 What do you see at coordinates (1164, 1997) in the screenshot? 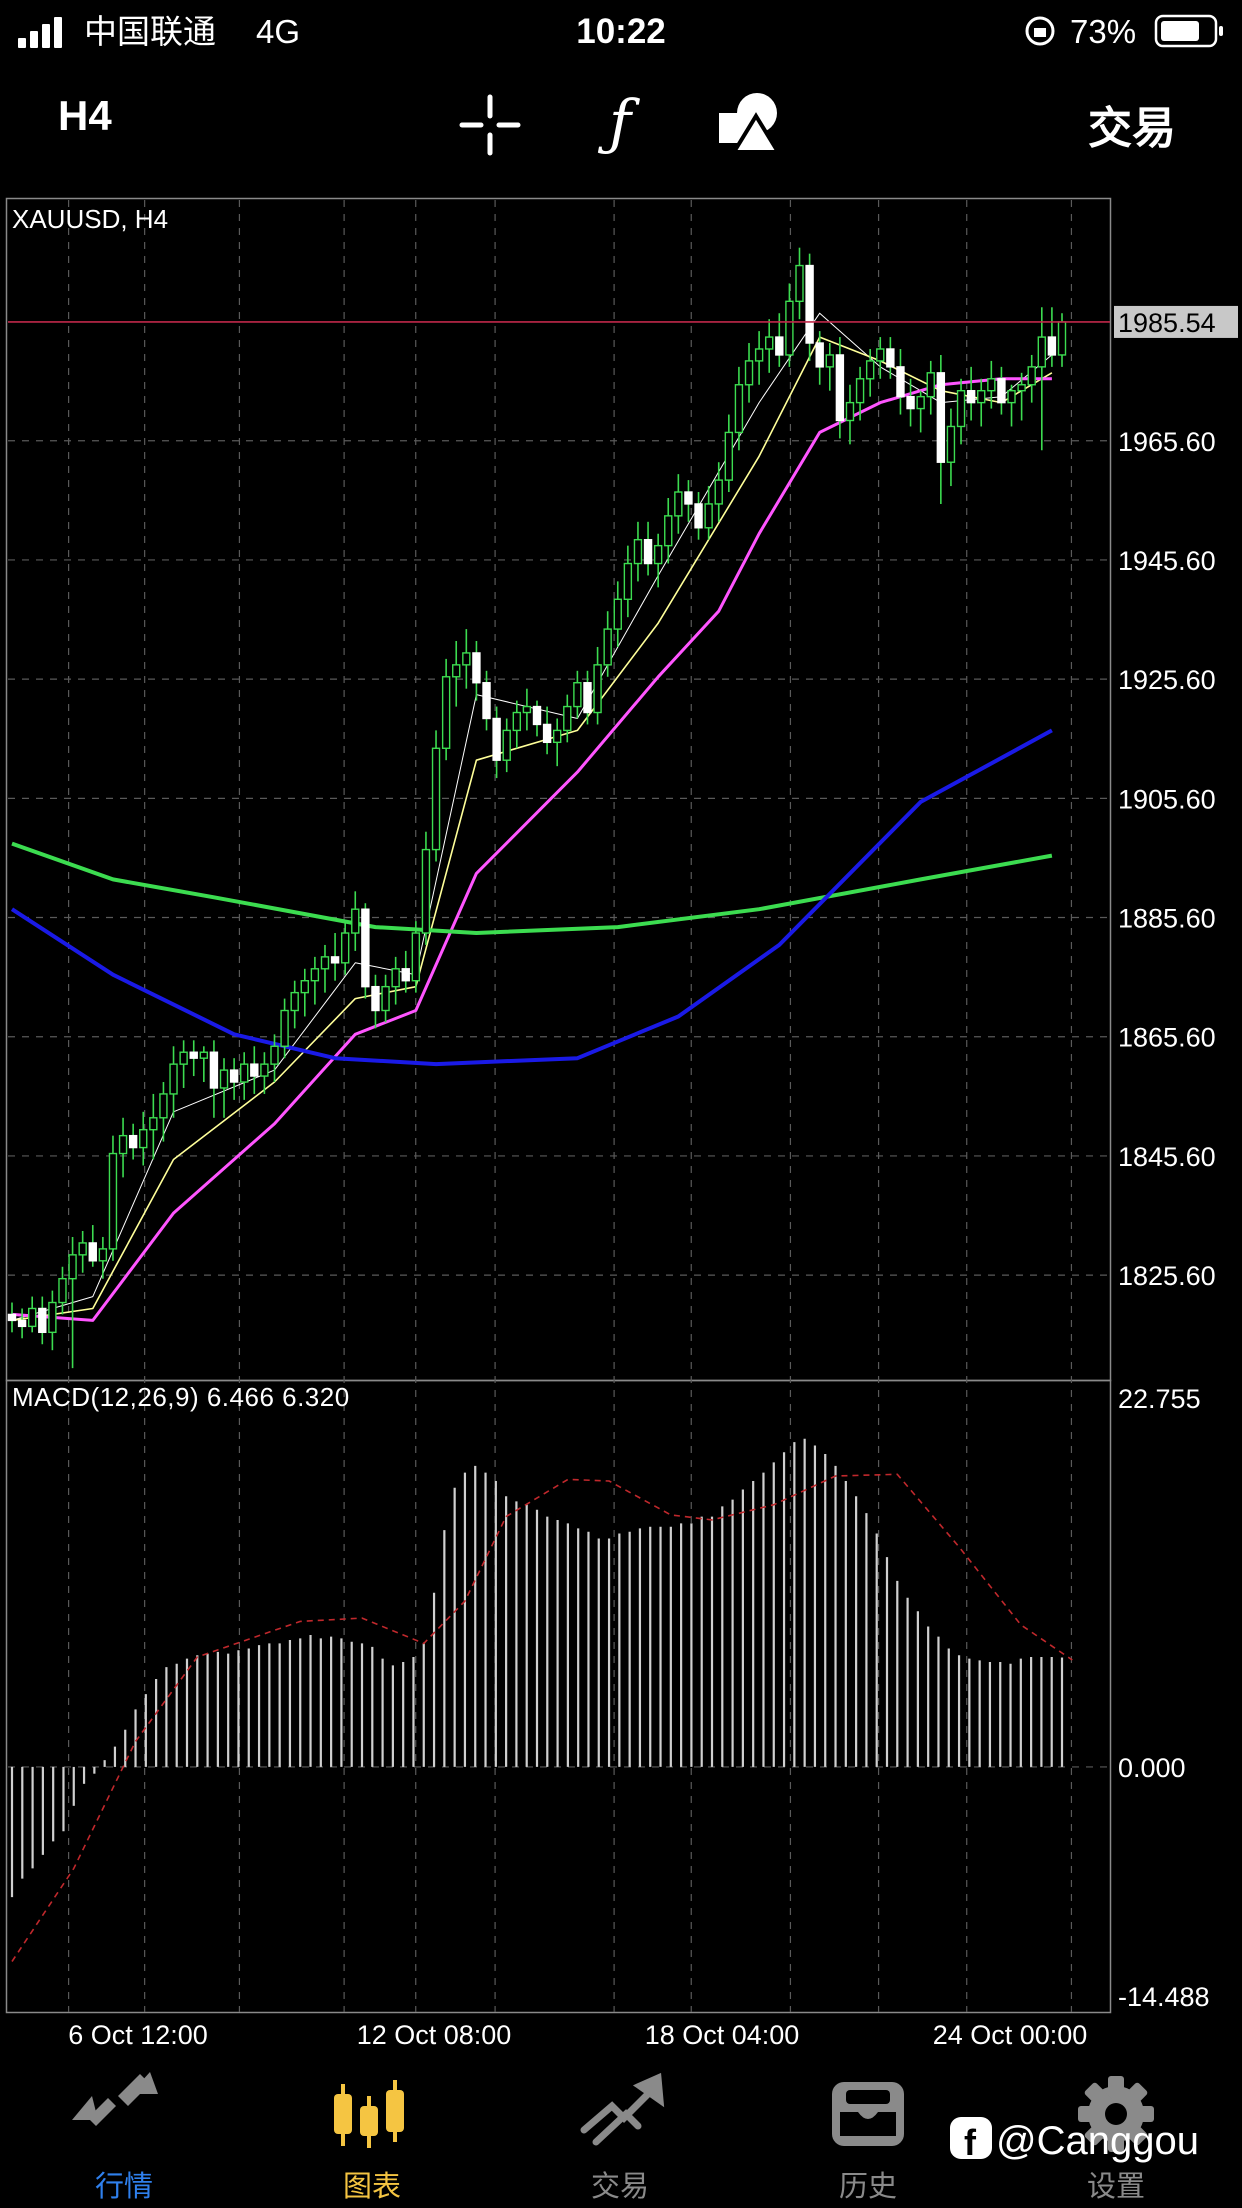
I see `macd-tick-label: -14.488` at bounding box center [1164, 1997].